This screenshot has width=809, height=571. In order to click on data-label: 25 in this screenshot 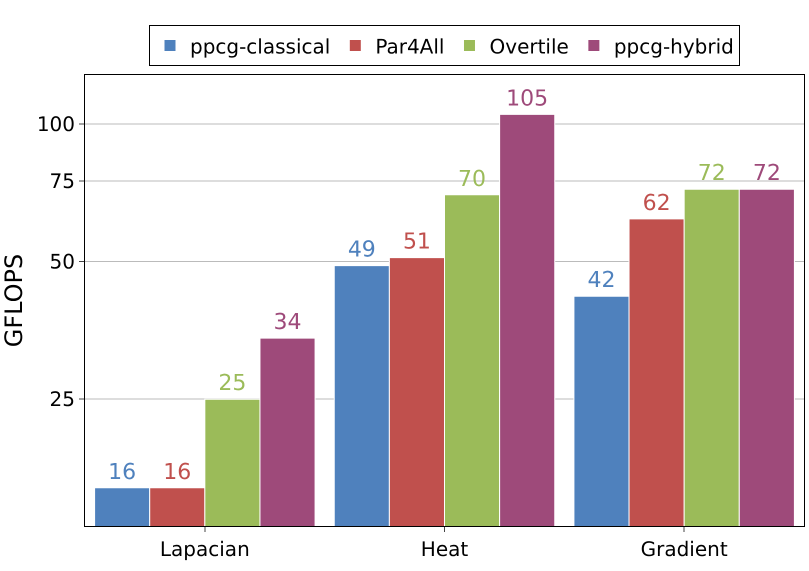, I will do `click(232, 383)`.